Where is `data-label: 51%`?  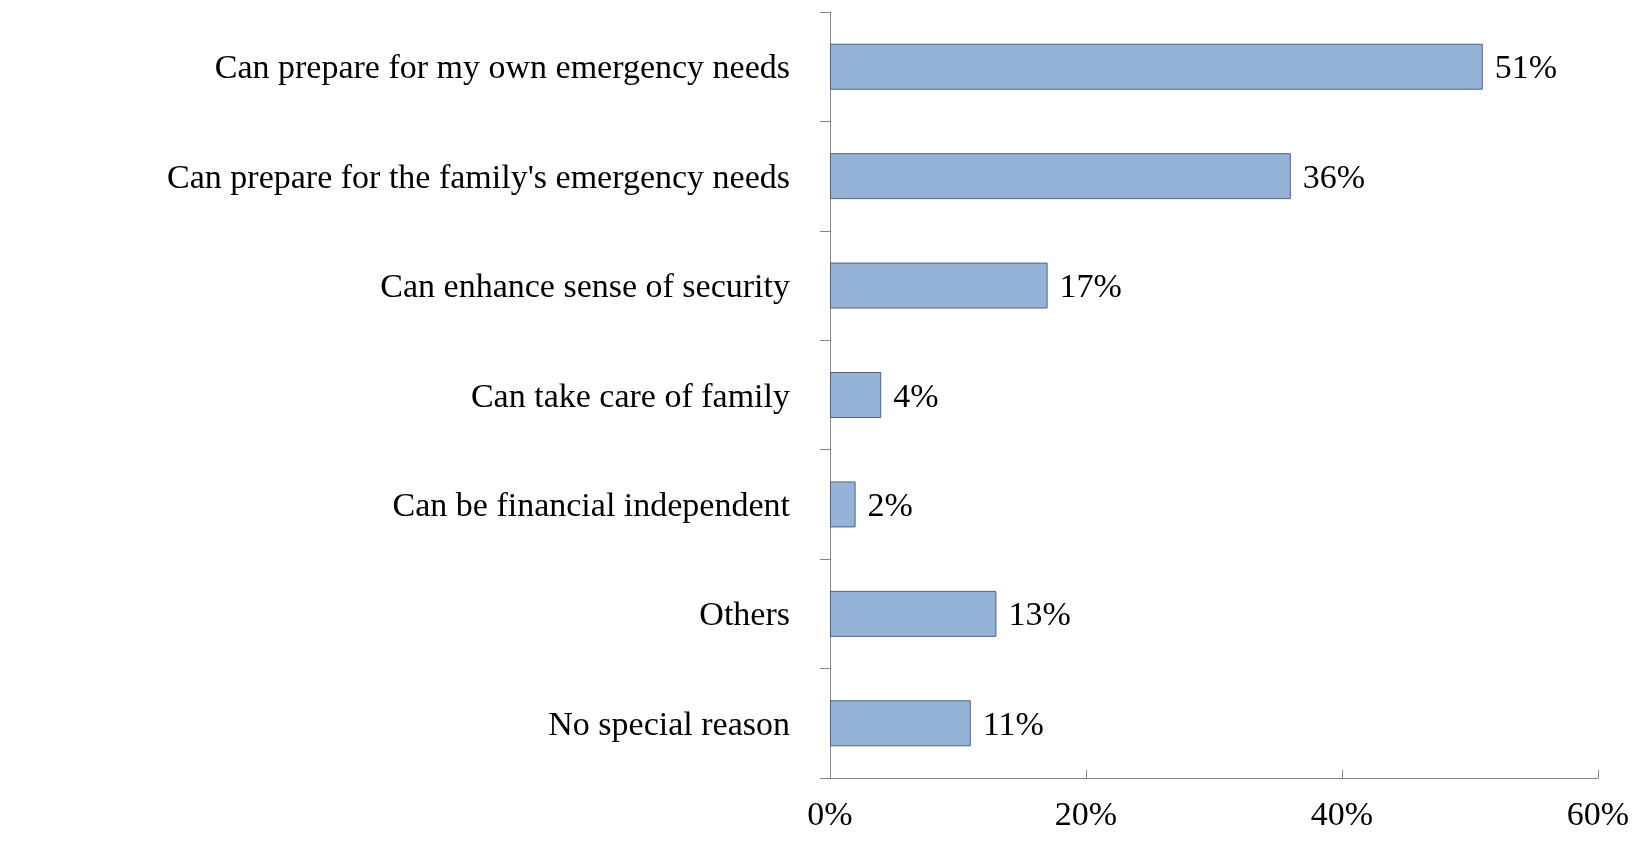
data-label: 51% is located at coordinates (1526, 67).